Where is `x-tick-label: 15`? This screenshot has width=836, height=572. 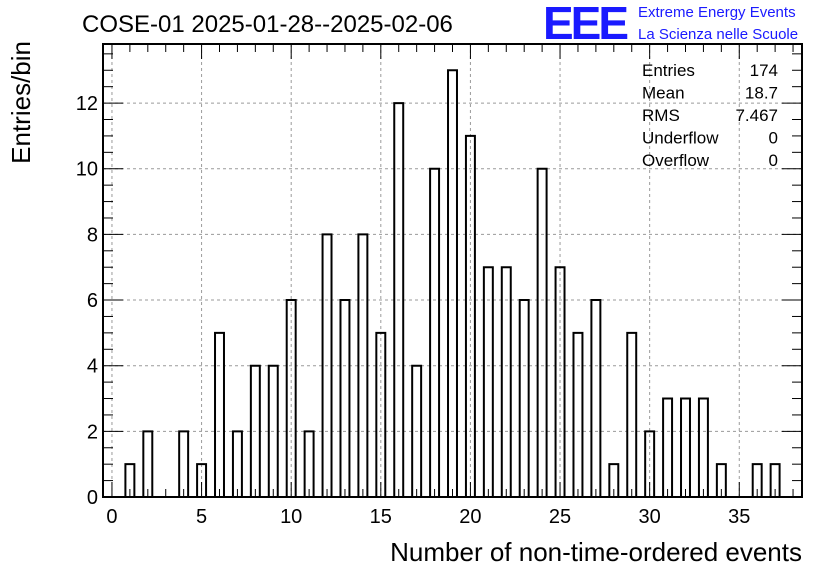
x-tick-label: 15 is located at coordinates (381, 517).